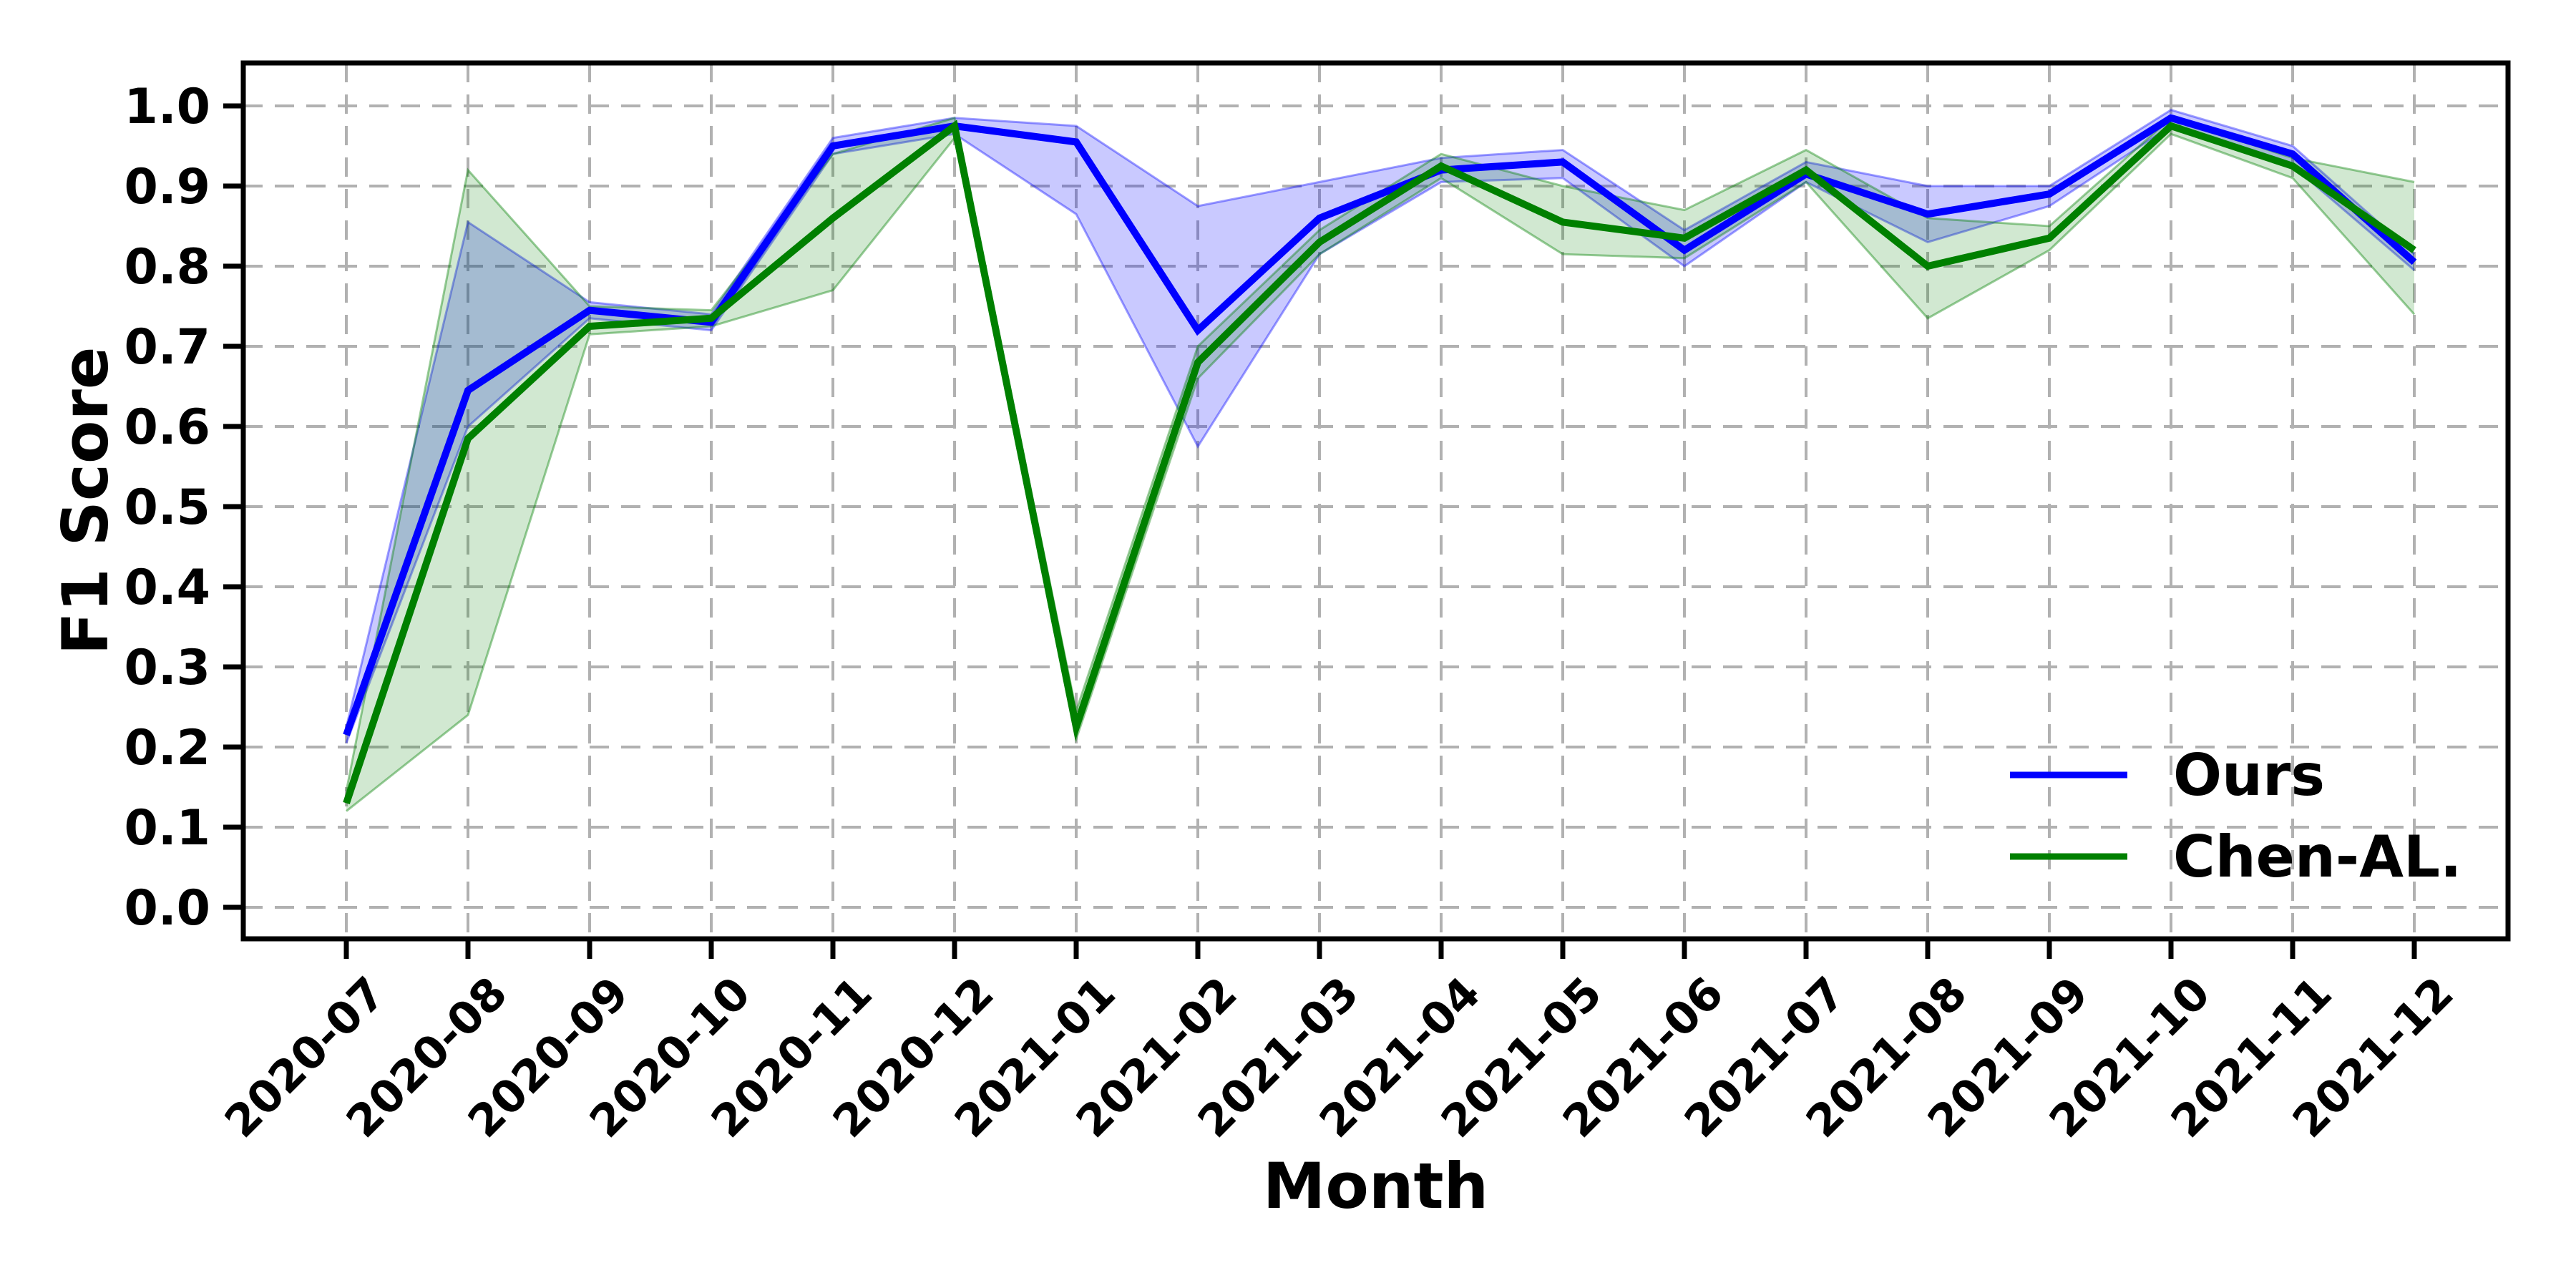  Describe the element at coordinates (167, 828) in the screenshot. I see `y-tick-label: 0.1` at that location.